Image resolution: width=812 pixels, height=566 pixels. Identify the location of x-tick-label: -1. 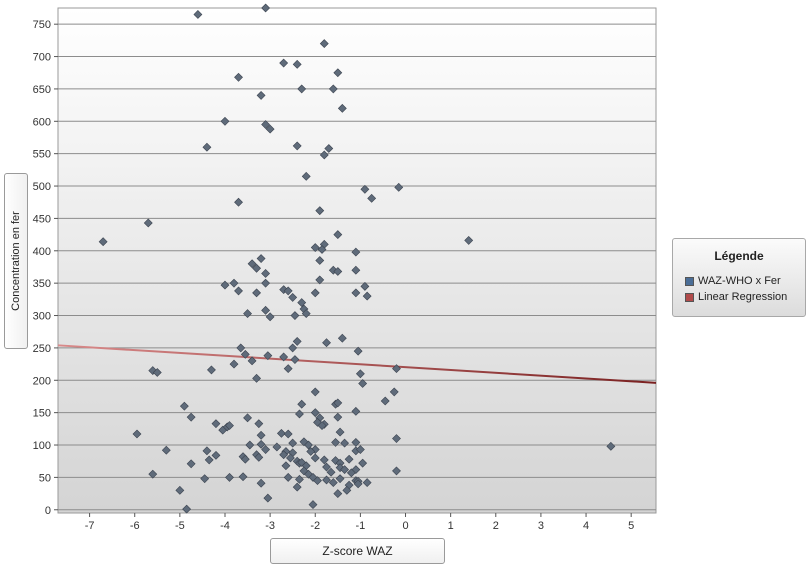
(360, 526).